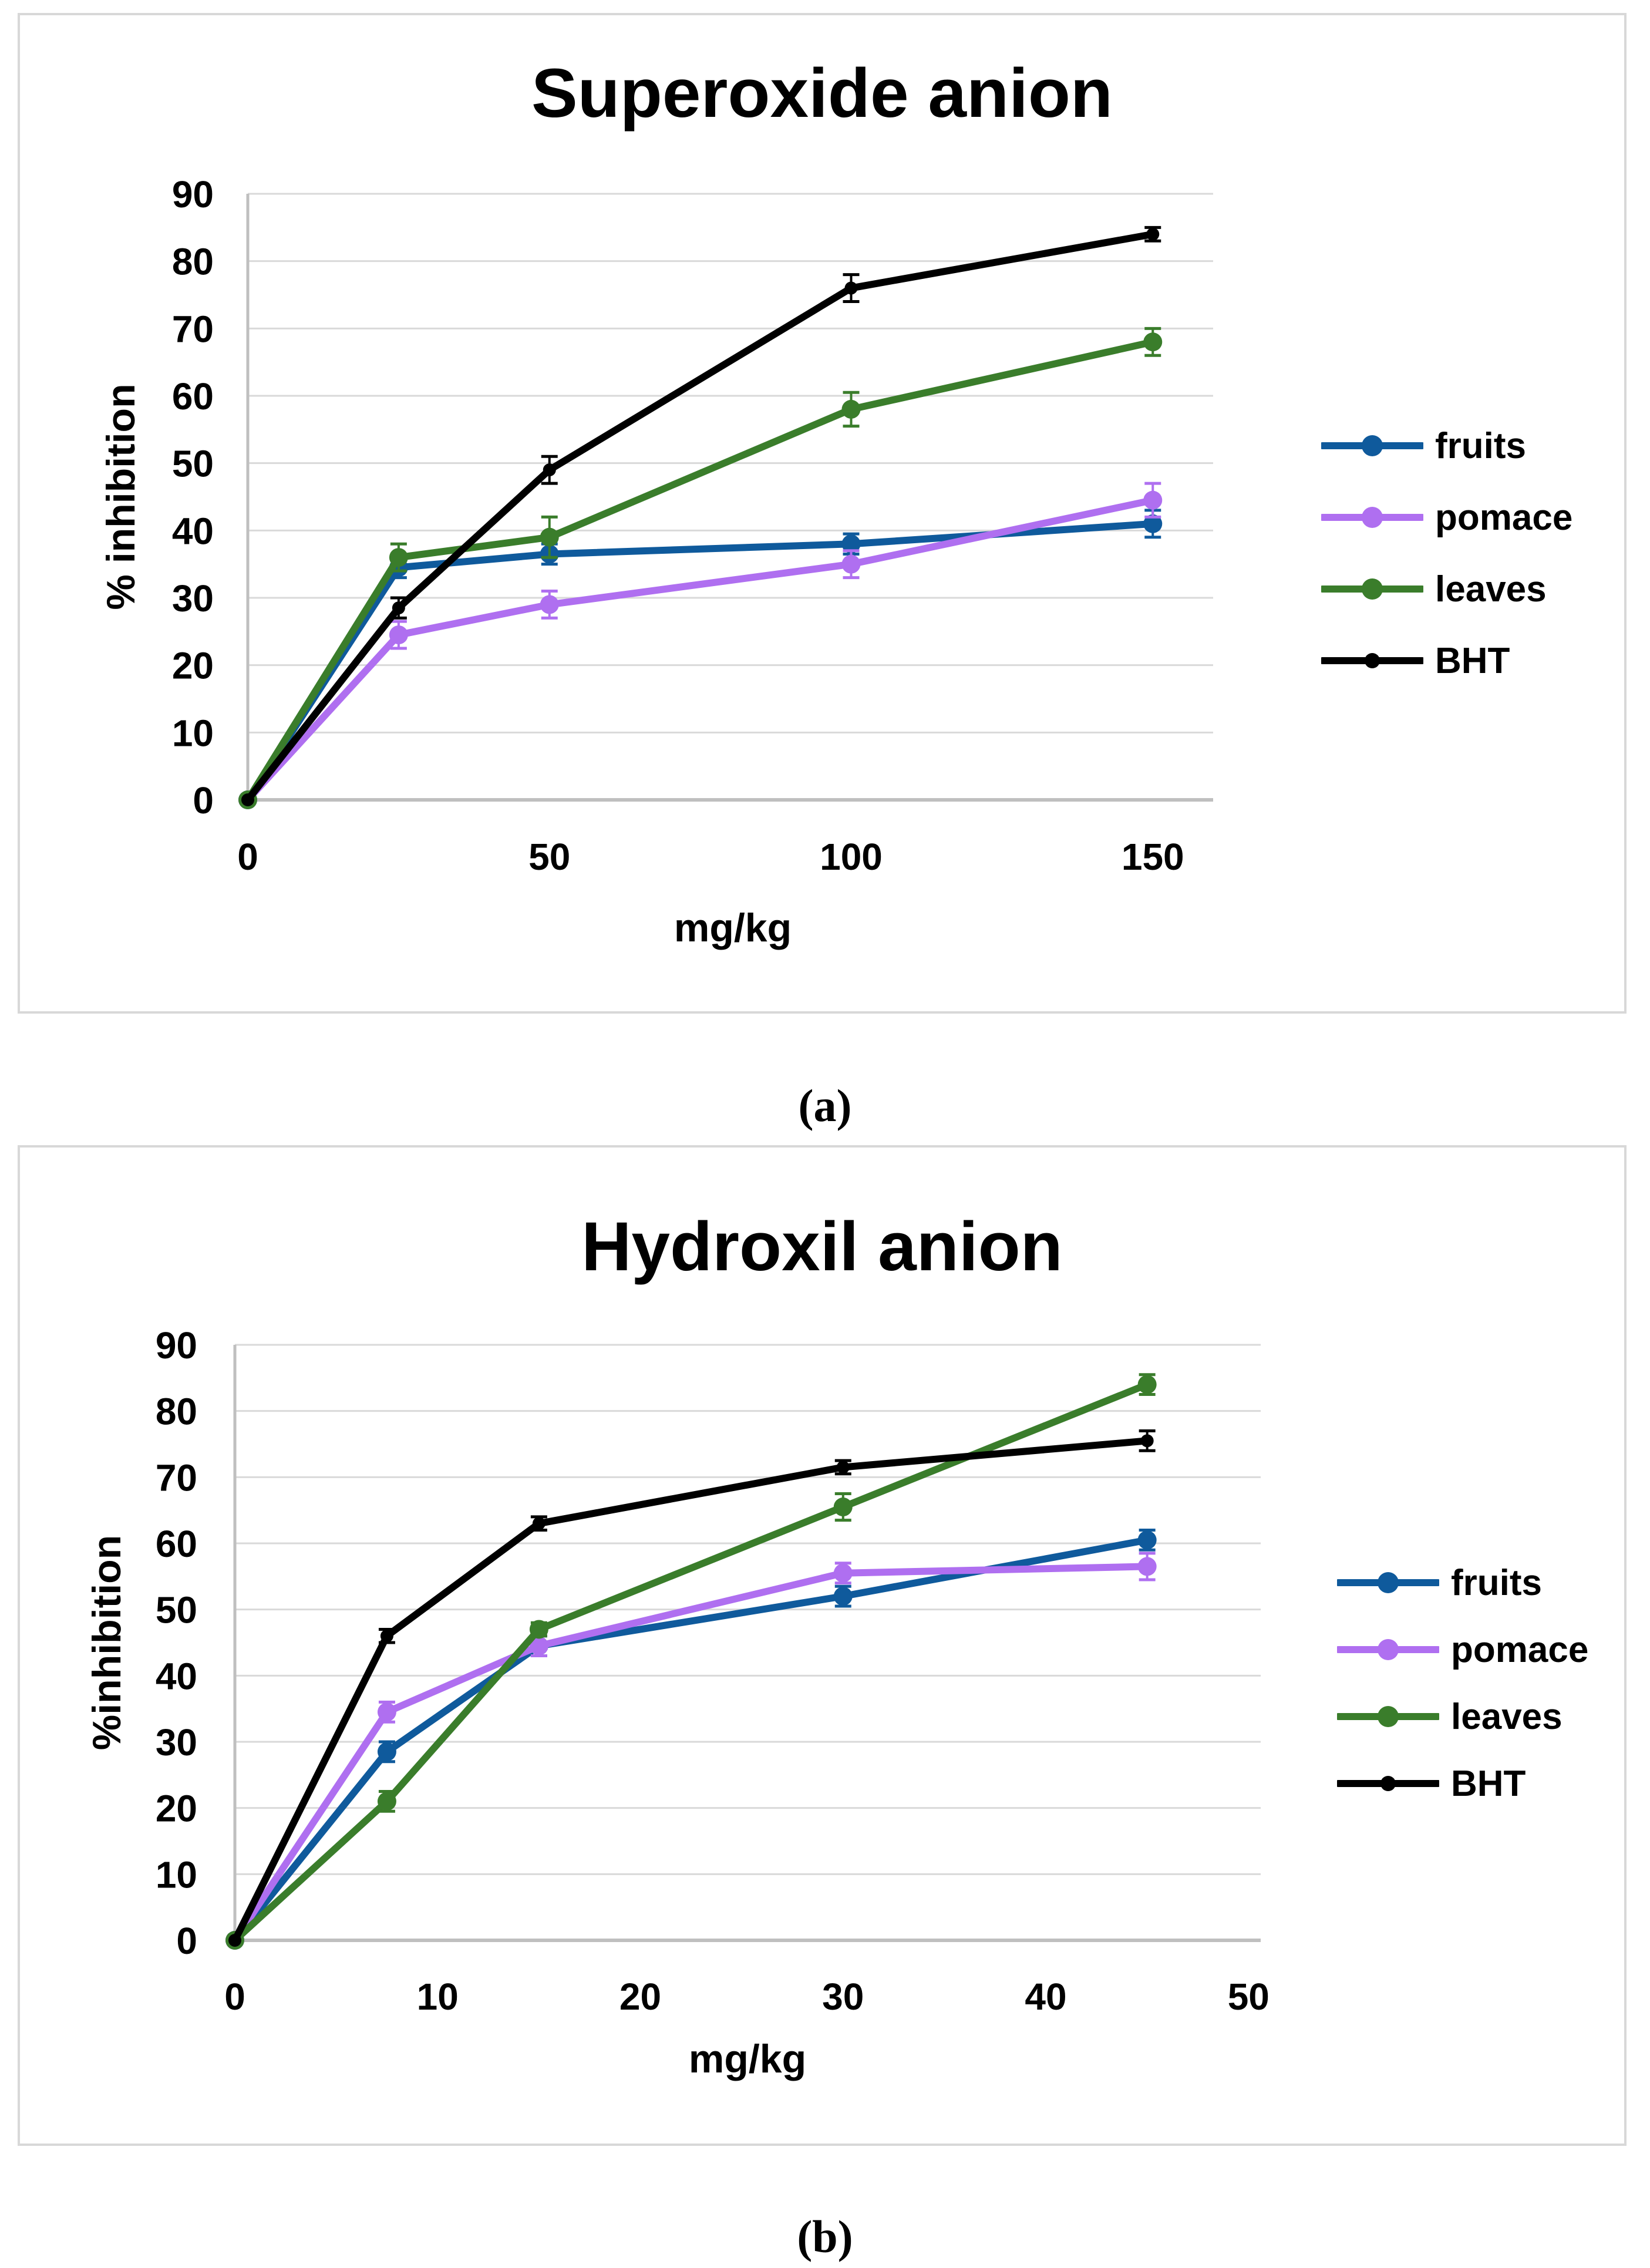 The width and height of the screenshot is (1650, 2268). What do you see at coordinates (247, 857) in the screenshot?
I see `x-tick-label: 0` at bounding box center [247, 857].